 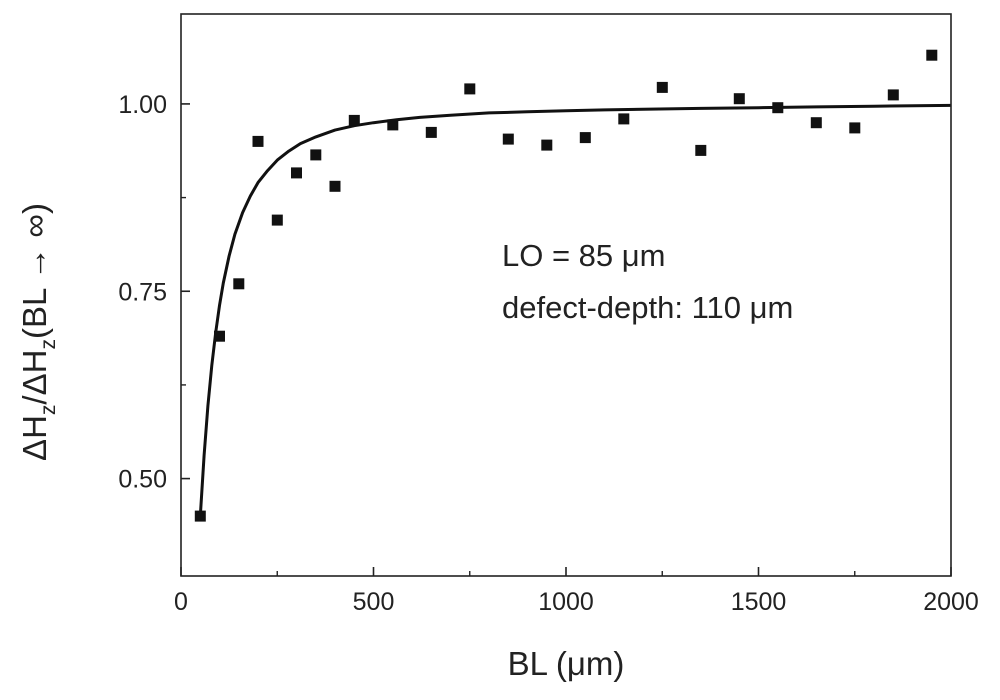 What do you see at coordinates (951, 602) in the screenshot?
I see `x-tick-label-4: 2000` at bounding box center [951, 602].